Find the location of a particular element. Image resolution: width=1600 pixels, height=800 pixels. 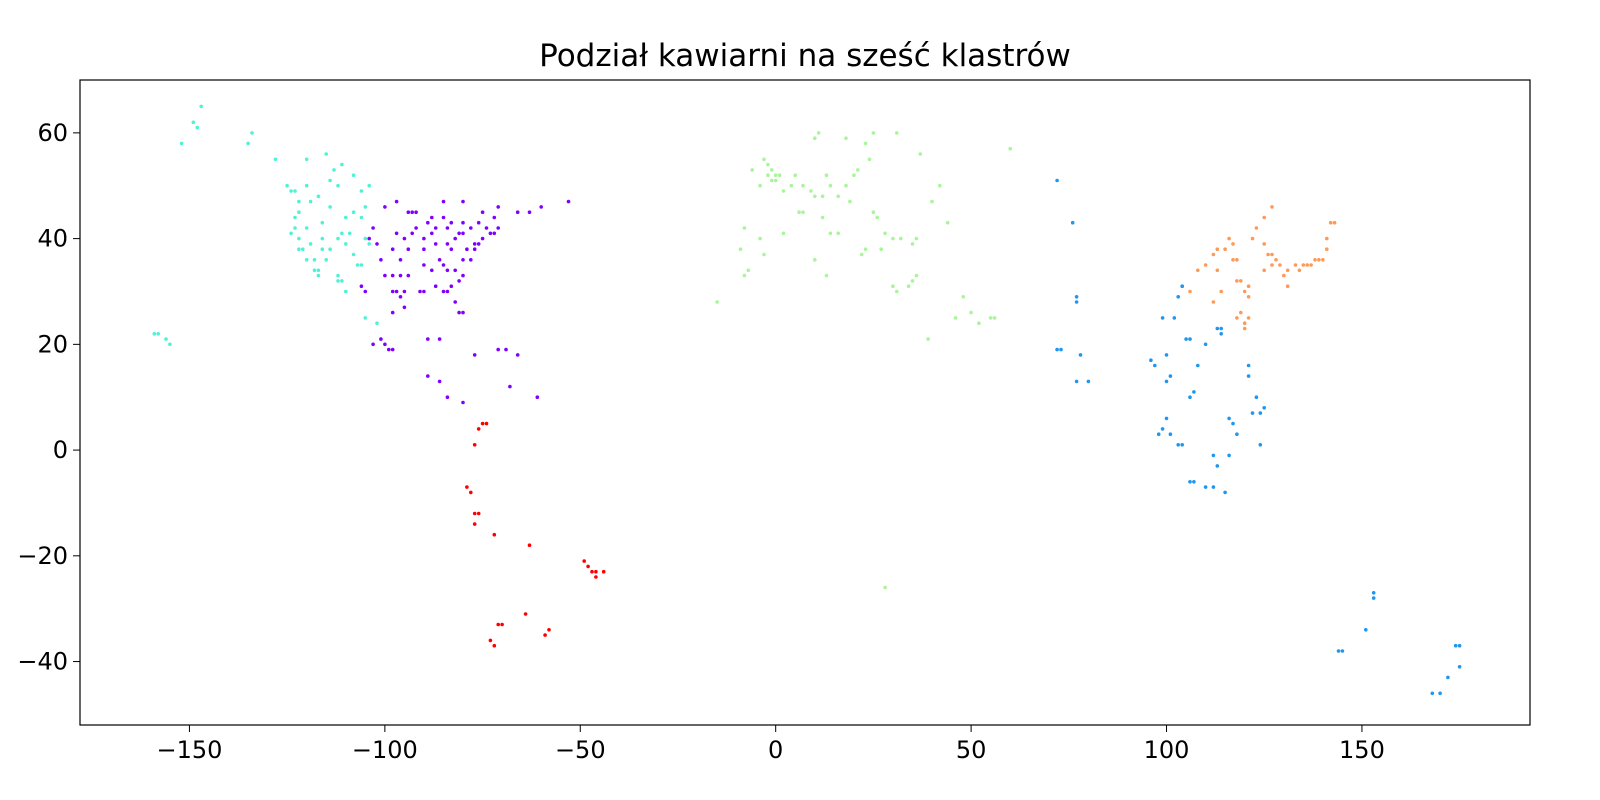

x-tick-label: 0 is located at coordinates (775, 750).